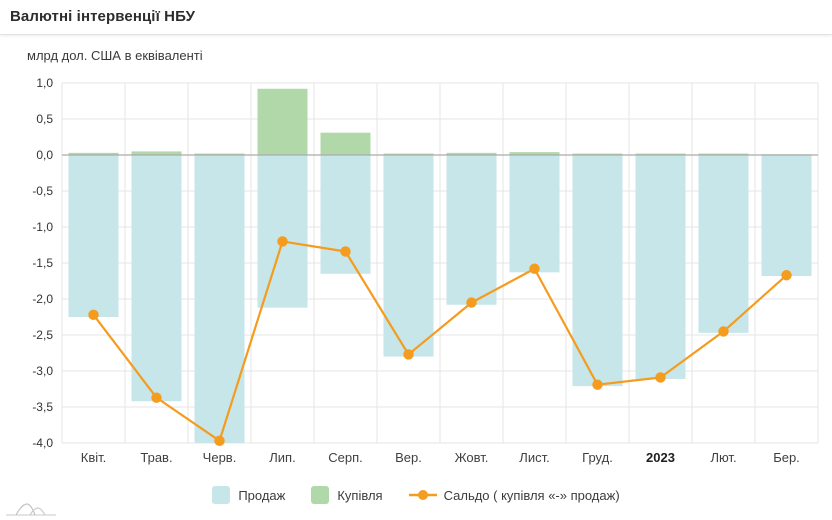 Image resolution: width=832 pixels, height=520 pixels. What do you see at coordinates (42, 263) in the screenshot?
I see `y-tick-label: -1,5` at bounding box center [42, 263].